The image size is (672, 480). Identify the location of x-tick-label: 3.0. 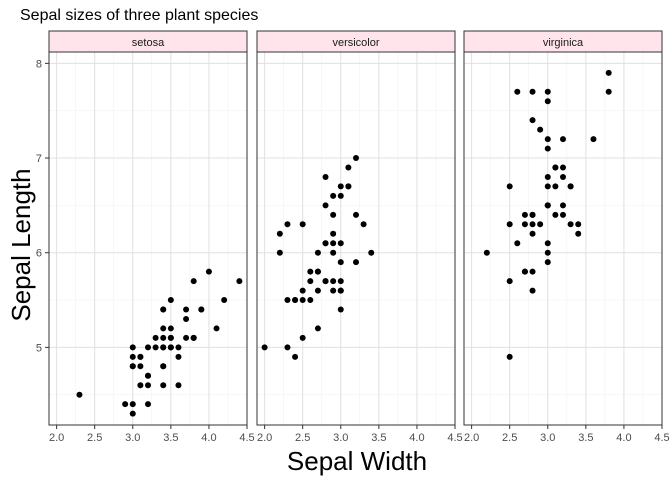
(340, 438).